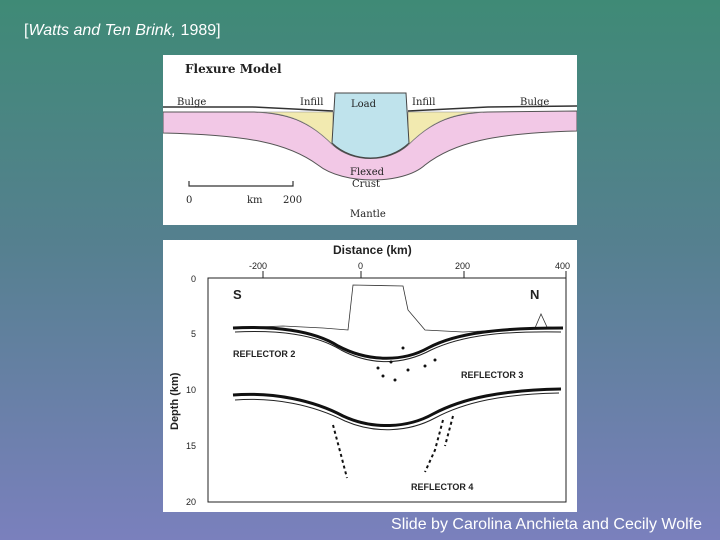 The width and height of the screenshot is (720, 540). Describe the element at coordinates (175, 401) in the screenshot. I see `profile-ylabel: Depth (km)` at that location.